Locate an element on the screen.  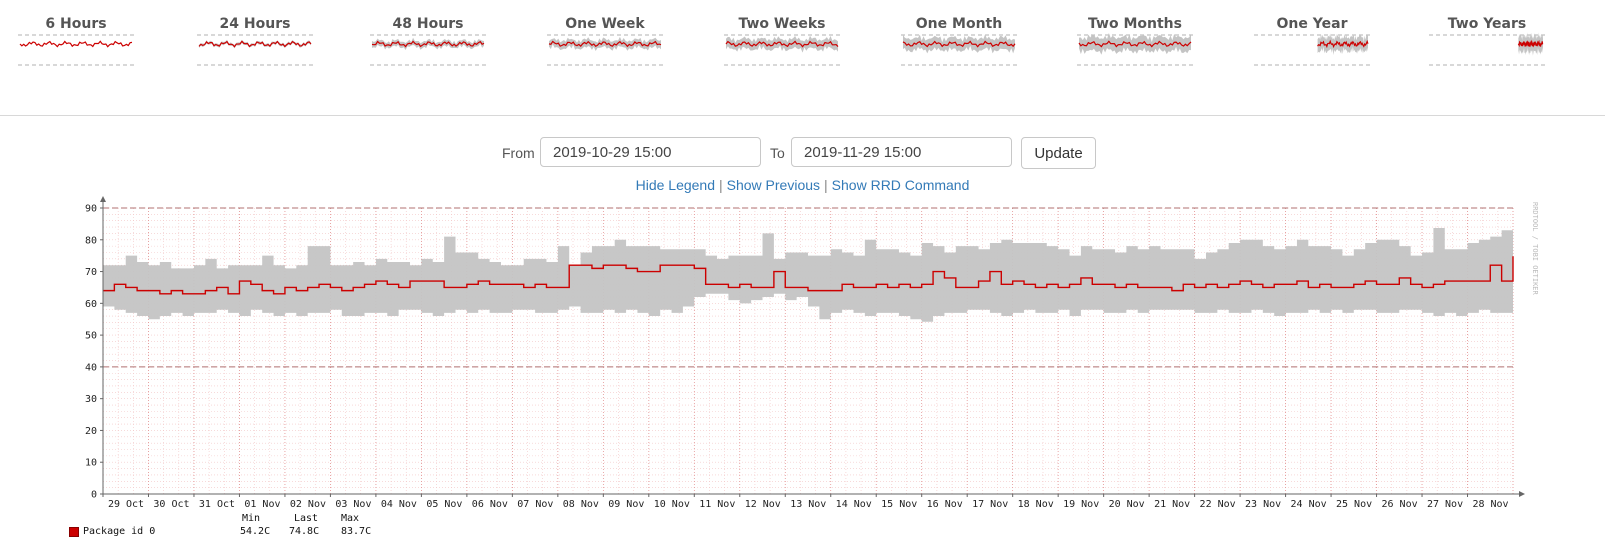
thumbnail-title: Two Years is located at coordinates (1487, 24).